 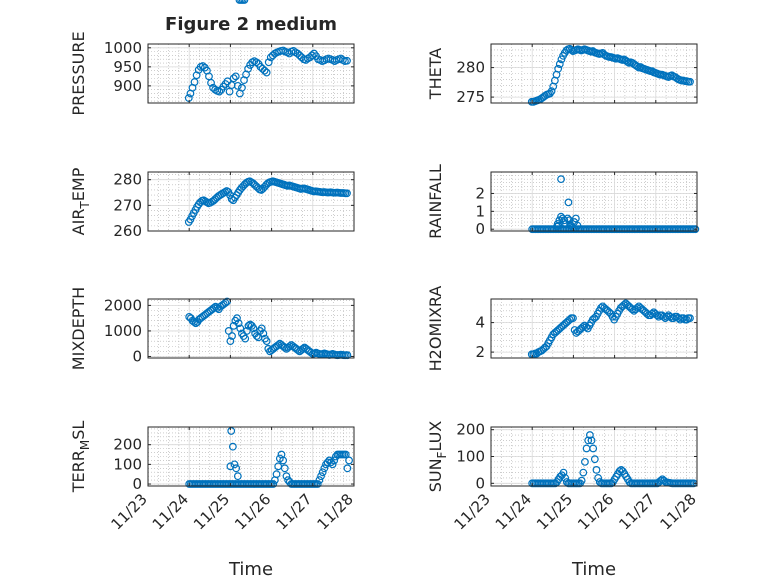 I want to click on x-axis-label-right: Time, so click(x=593, y=569).